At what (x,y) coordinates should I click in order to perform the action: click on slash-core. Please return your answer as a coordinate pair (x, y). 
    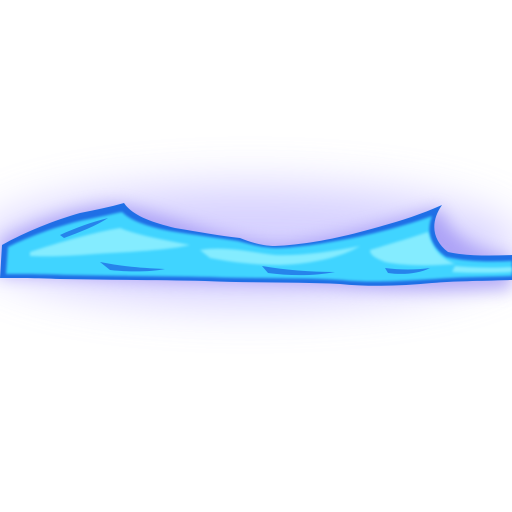
    Looking at the image, I should click on (259, 247).